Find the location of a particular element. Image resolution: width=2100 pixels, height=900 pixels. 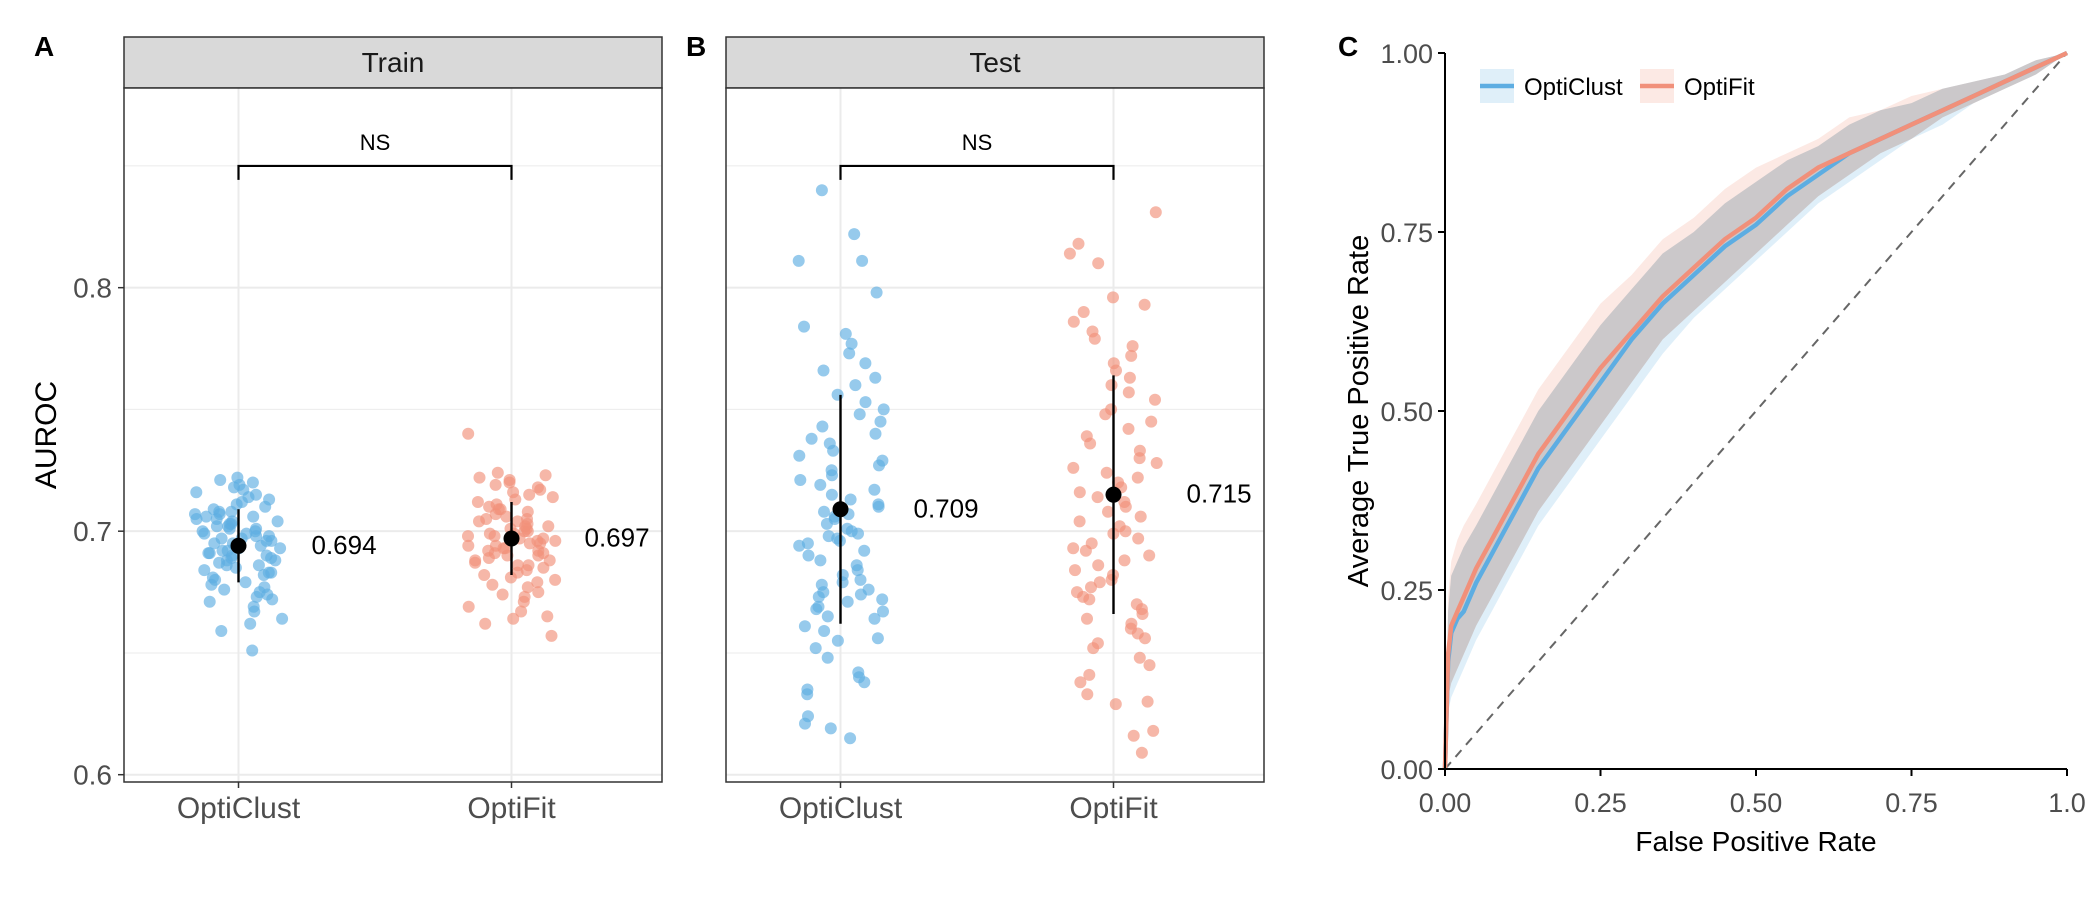

panel-tag: B is located at coordinates (696, 46).